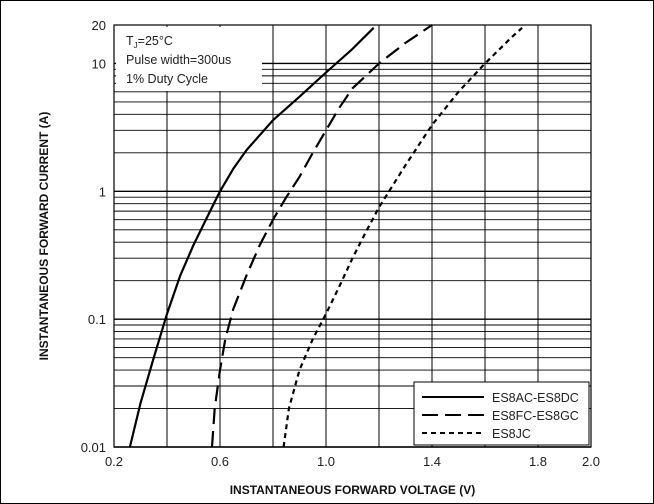  Describe the element at coordinates (353, 490) in the screenshot. I see `x-axis-title: INSTANTANEOUS FORWARD VOLTAGE (V)` at that location.